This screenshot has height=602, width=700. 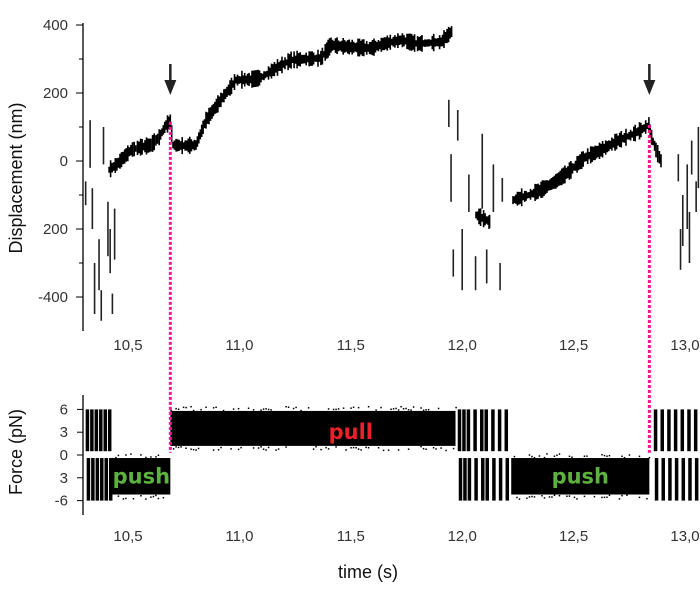 What do you see at coordinates (141, 476) in the screenshot?
I see `force-annotation: push` at bounding box center [141, 476].